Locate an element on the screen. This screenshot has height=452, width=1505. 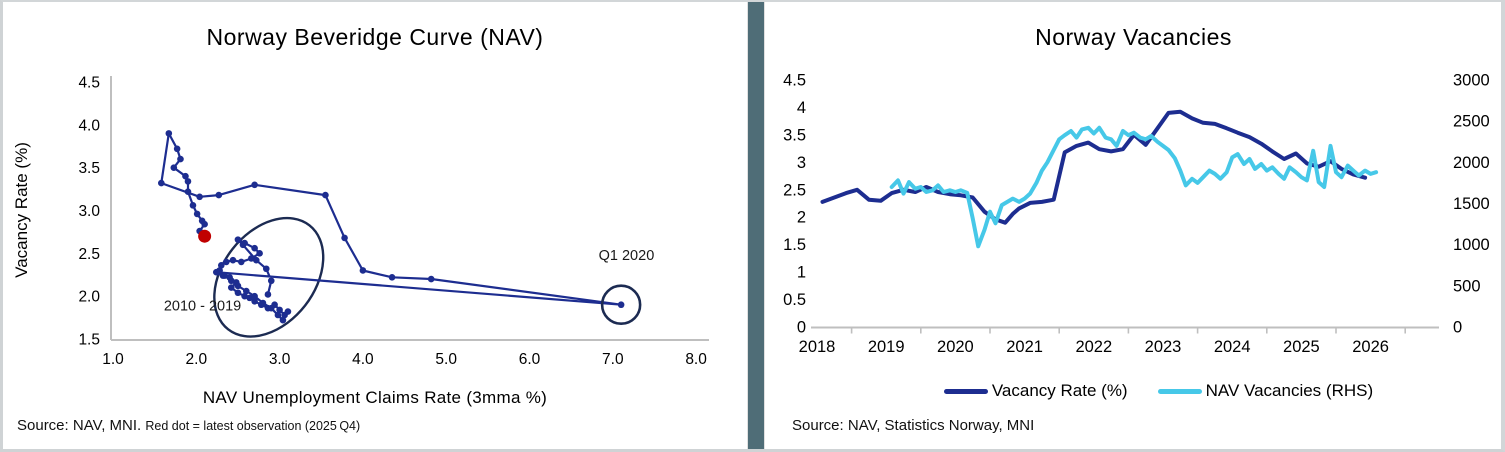
svg-text: 2018 is located at coordinates (817, 347).